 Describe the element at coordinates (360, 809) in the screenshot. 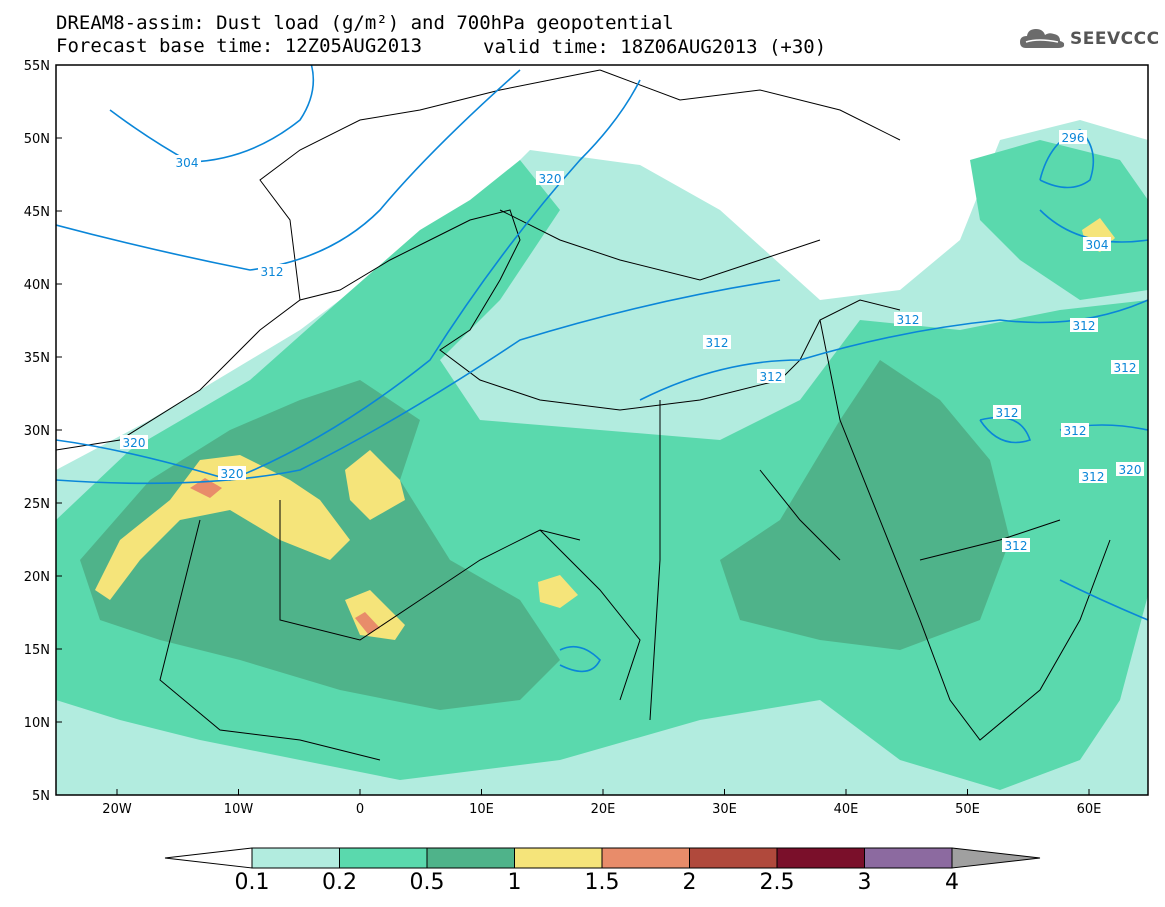

I see `lon-tick-label: 0` at that location.